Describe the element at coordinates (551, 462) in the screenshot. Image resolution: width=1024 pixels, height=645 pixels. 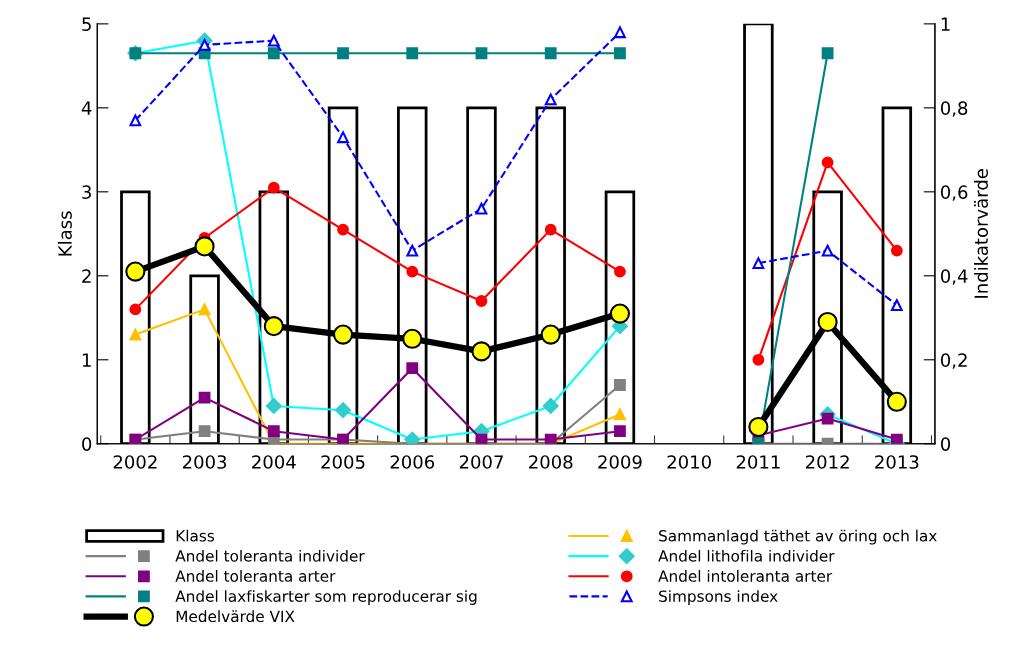
I see `x-tick-label: 2008` at that location.